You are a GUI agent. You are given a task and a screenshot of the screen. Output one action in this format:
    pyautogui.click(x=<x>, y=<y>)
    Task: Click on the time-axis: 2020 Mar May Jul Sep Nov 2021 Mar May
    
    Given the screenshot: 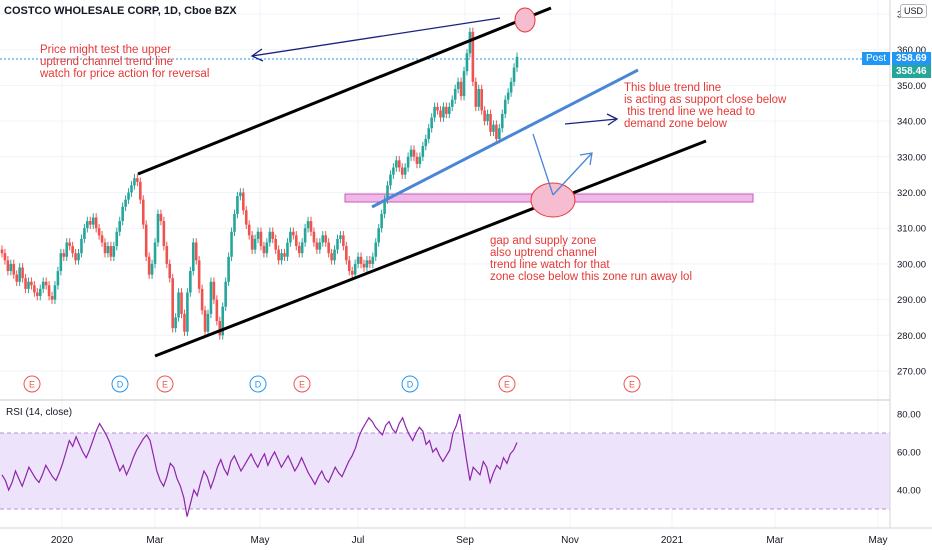 What is the action you would take?
    pyautogui.click(x=469, y=540)
    